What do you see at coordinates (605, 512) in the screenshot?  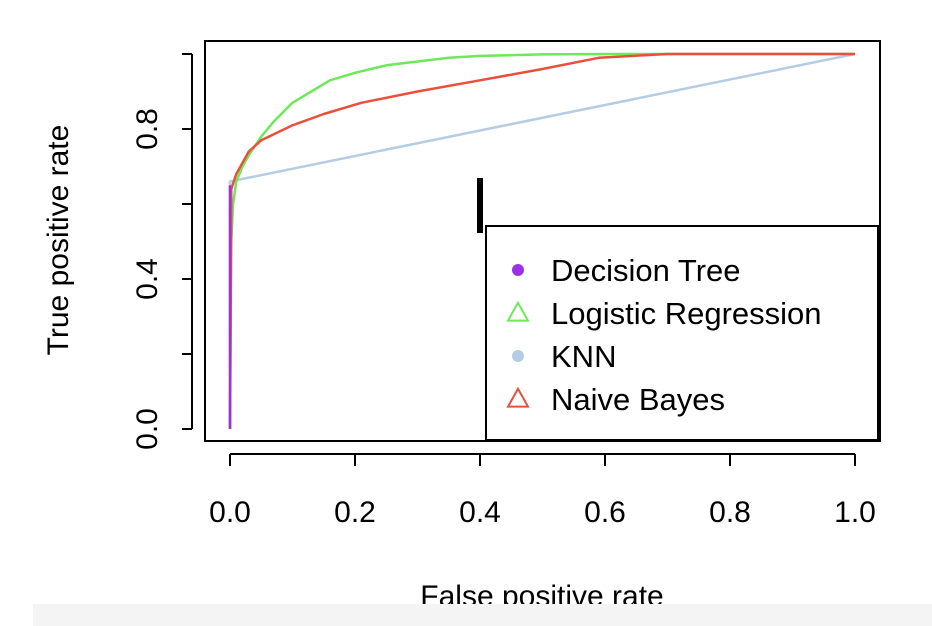 I see `x-tick-label: 0.6` at bounding box center [605, 512].